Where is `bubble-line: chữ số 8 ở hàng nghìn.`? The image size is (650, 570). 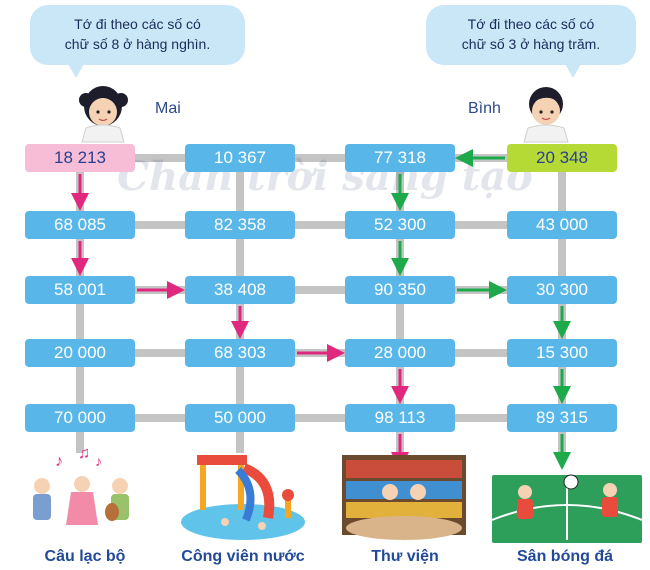 bubble-line: chữ số 8 ở hàng nghìn. is located at coordinates (137, 44).